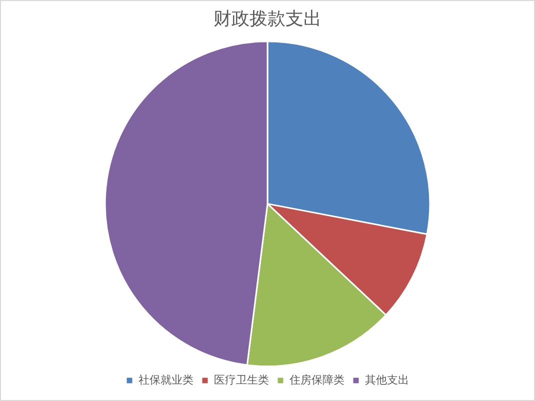 This screenshot has width=535, height=401. I want to click on chart-title: 财政拨款支出, so click(268, 19).